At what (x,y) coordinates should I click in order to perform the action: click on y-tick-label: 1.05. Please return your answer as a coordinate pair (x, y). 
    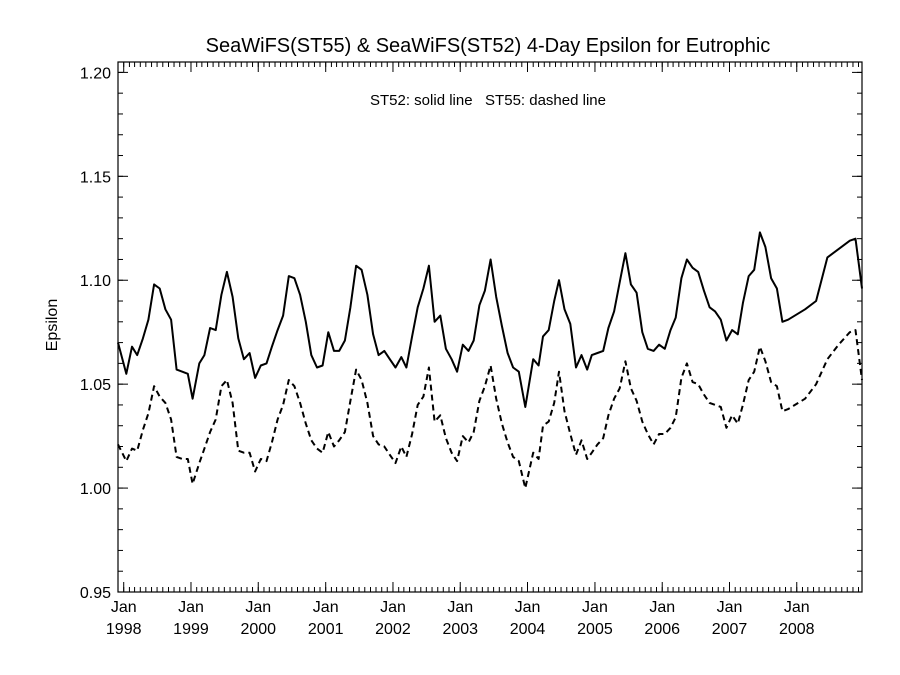
    Looking at the image, I should click on (95, 385).